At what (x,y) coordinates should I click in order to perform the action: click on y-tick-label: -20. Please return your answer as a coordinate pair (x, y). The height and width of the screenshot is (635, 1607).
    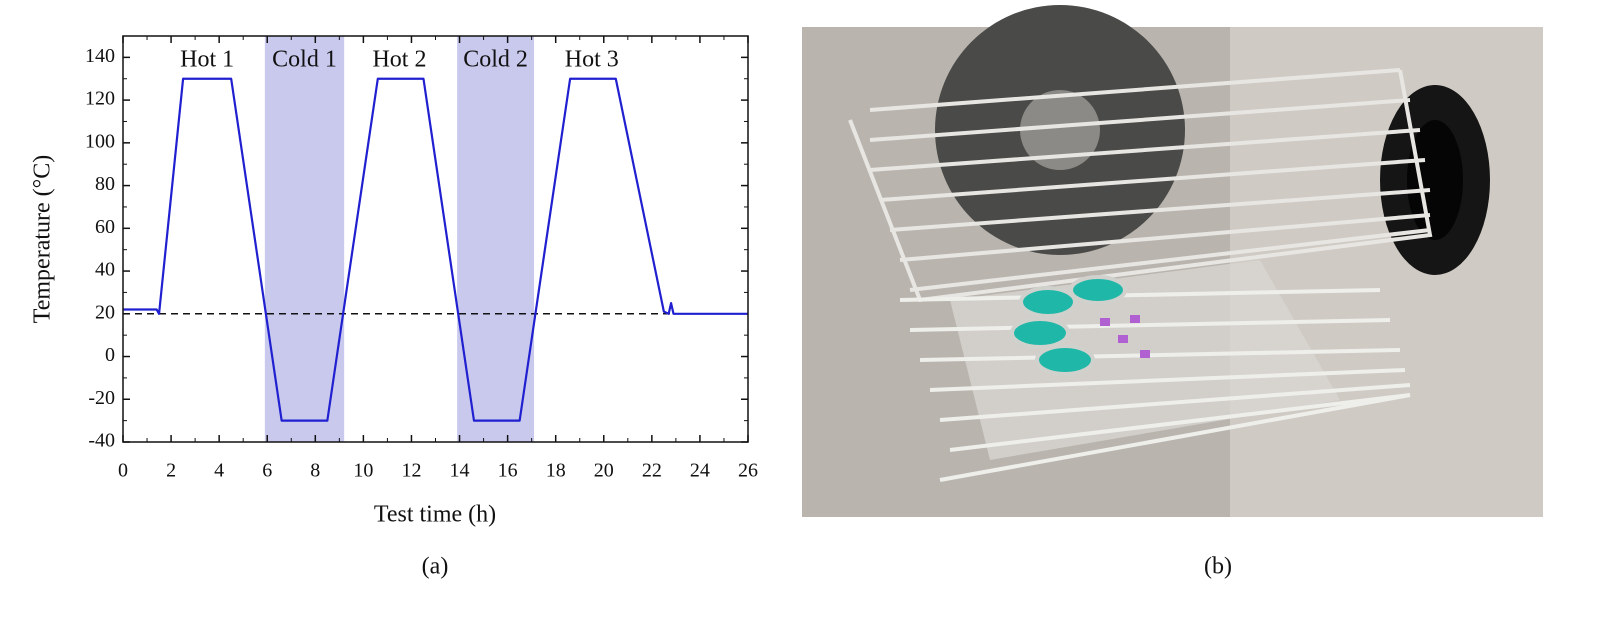
    Looking at the image, I should click on (101, 398).